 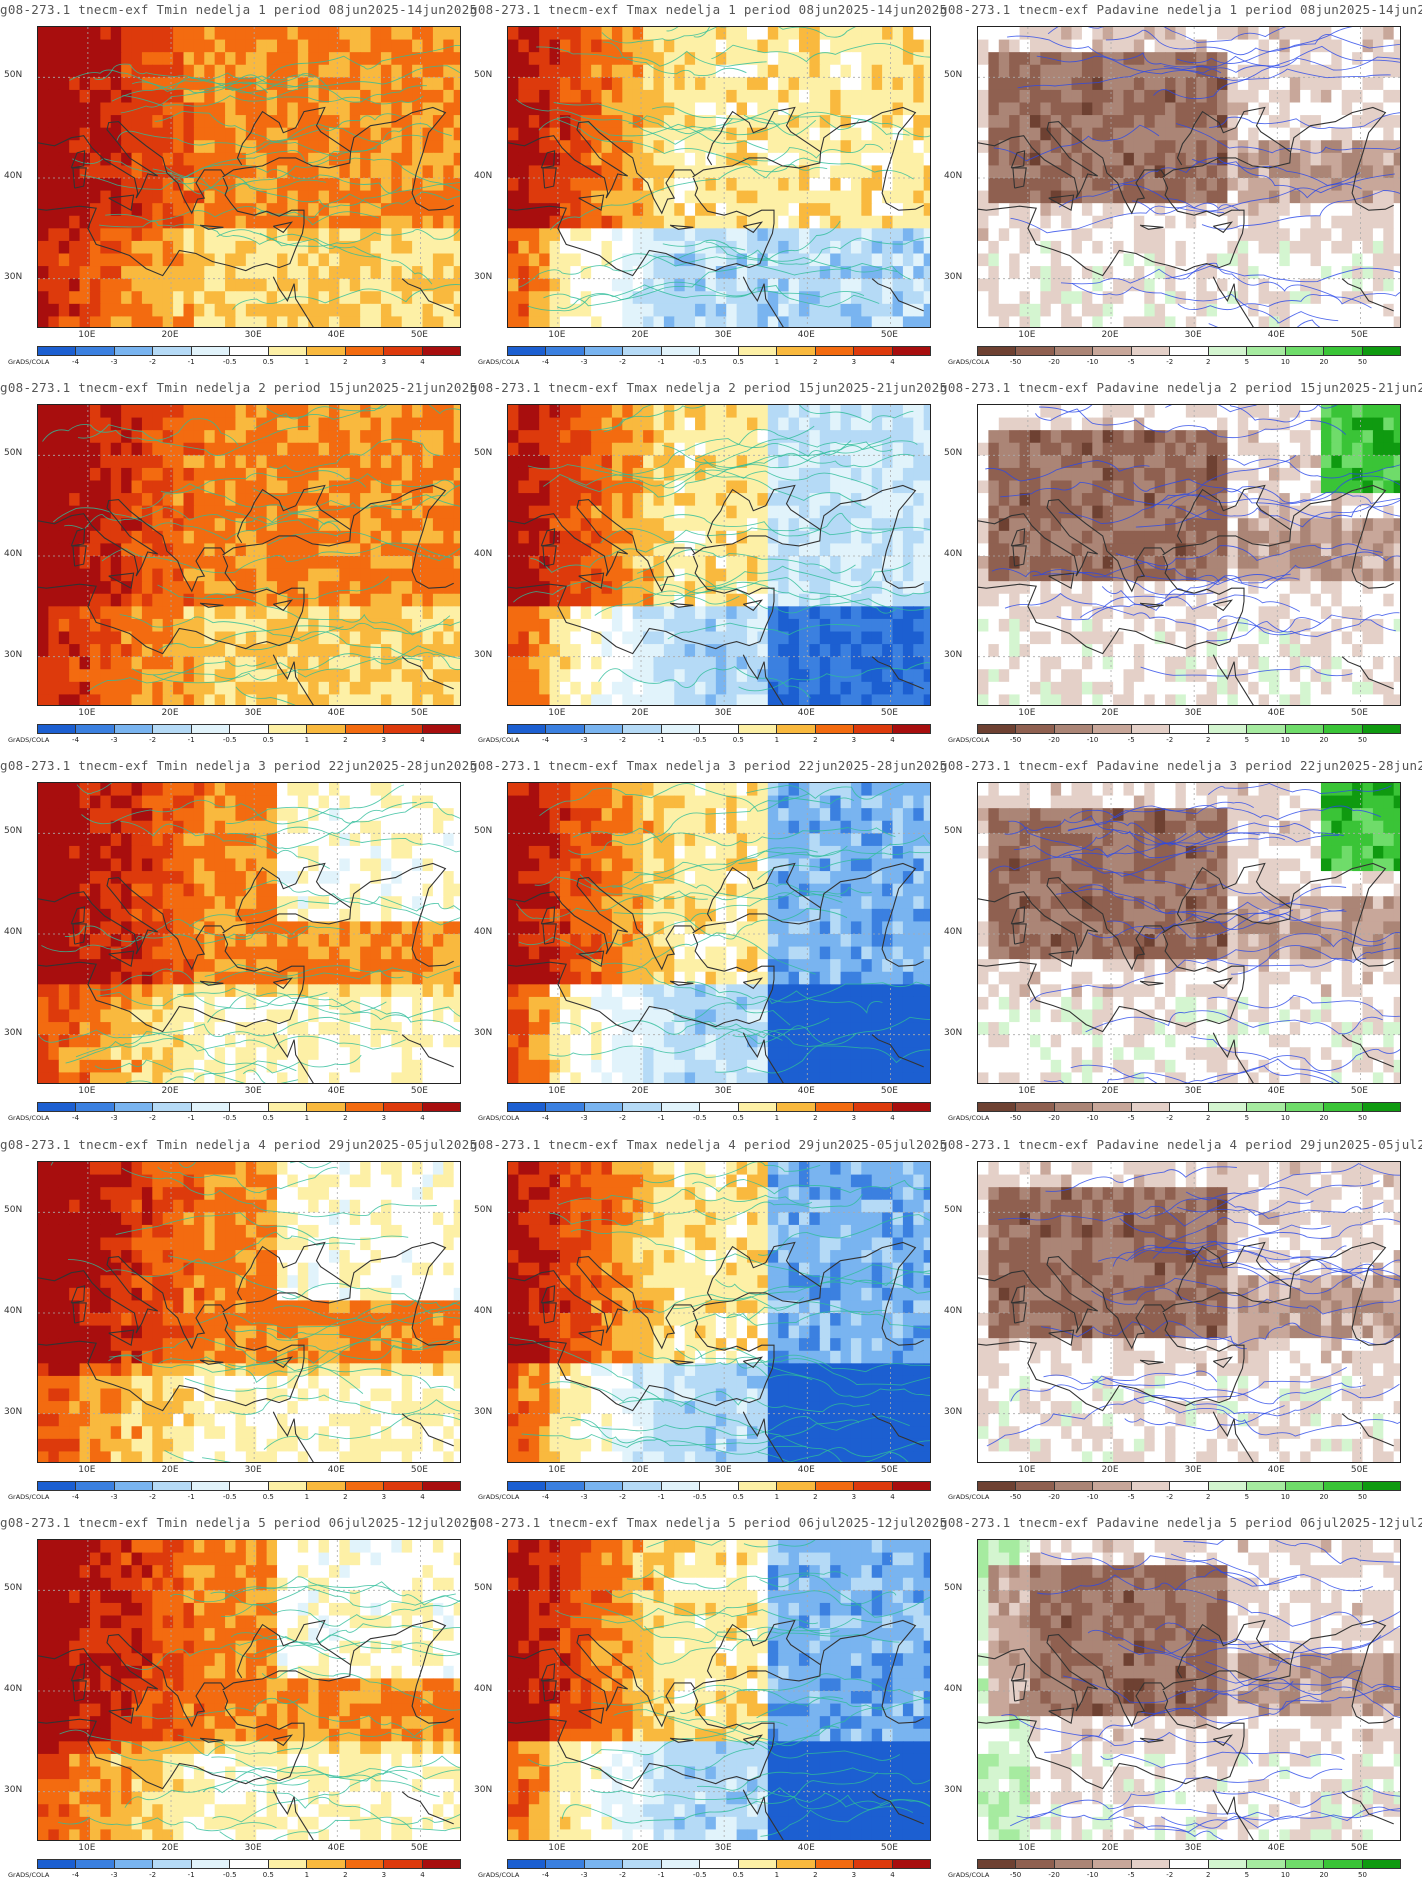 What do you see at coordinates (1131, 362) in the screenshot?
I see `colorbar-tick-label: -5` at bounding box center [1131, 362].